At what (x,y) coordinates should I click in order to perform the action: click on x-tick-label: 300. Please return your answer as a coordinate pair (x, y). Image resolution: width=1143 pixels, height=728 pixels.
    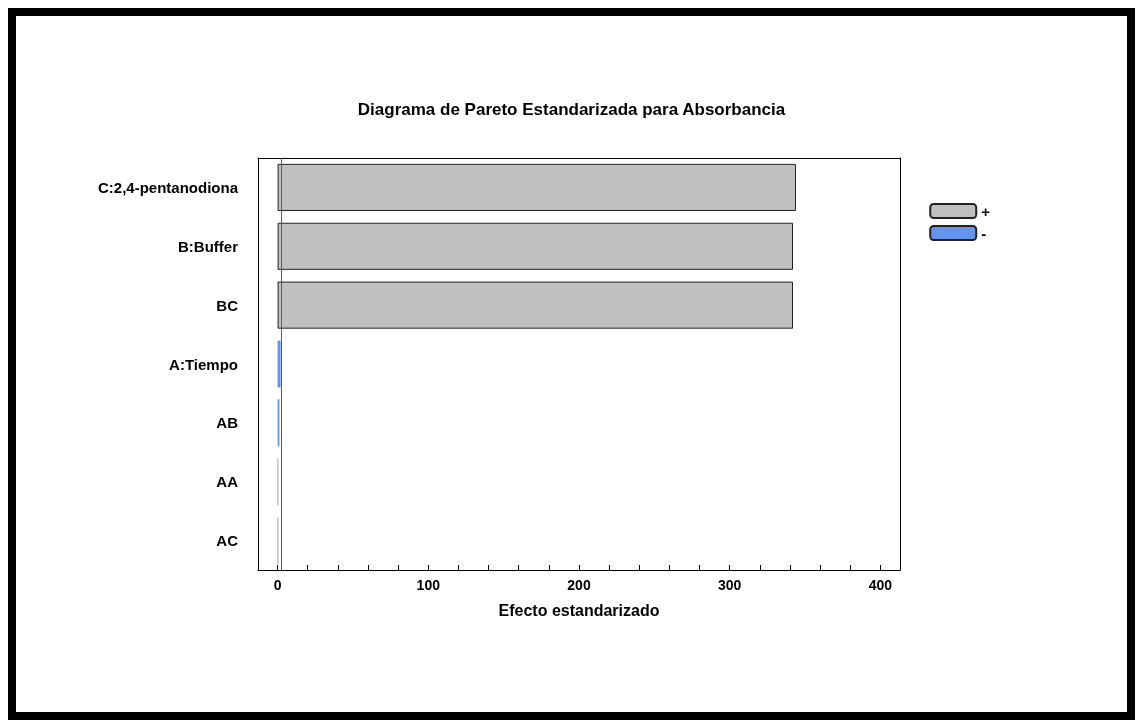
    Looking at the image, I should click on (730, 585).